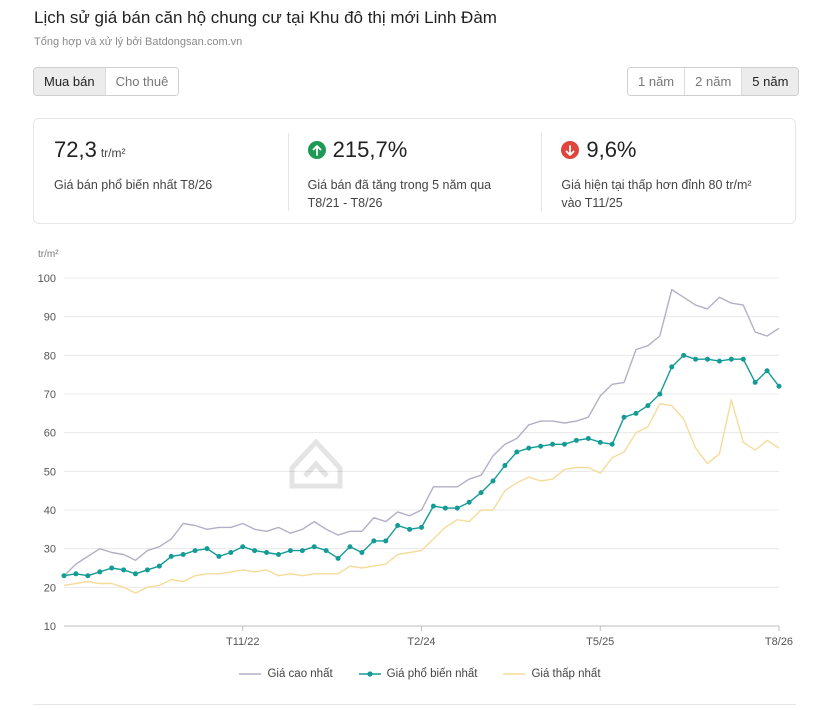 The width and height of the screenshot is (840, 710). I want to click on legend-label-high: Giá cao nhất, so click(300, 674).